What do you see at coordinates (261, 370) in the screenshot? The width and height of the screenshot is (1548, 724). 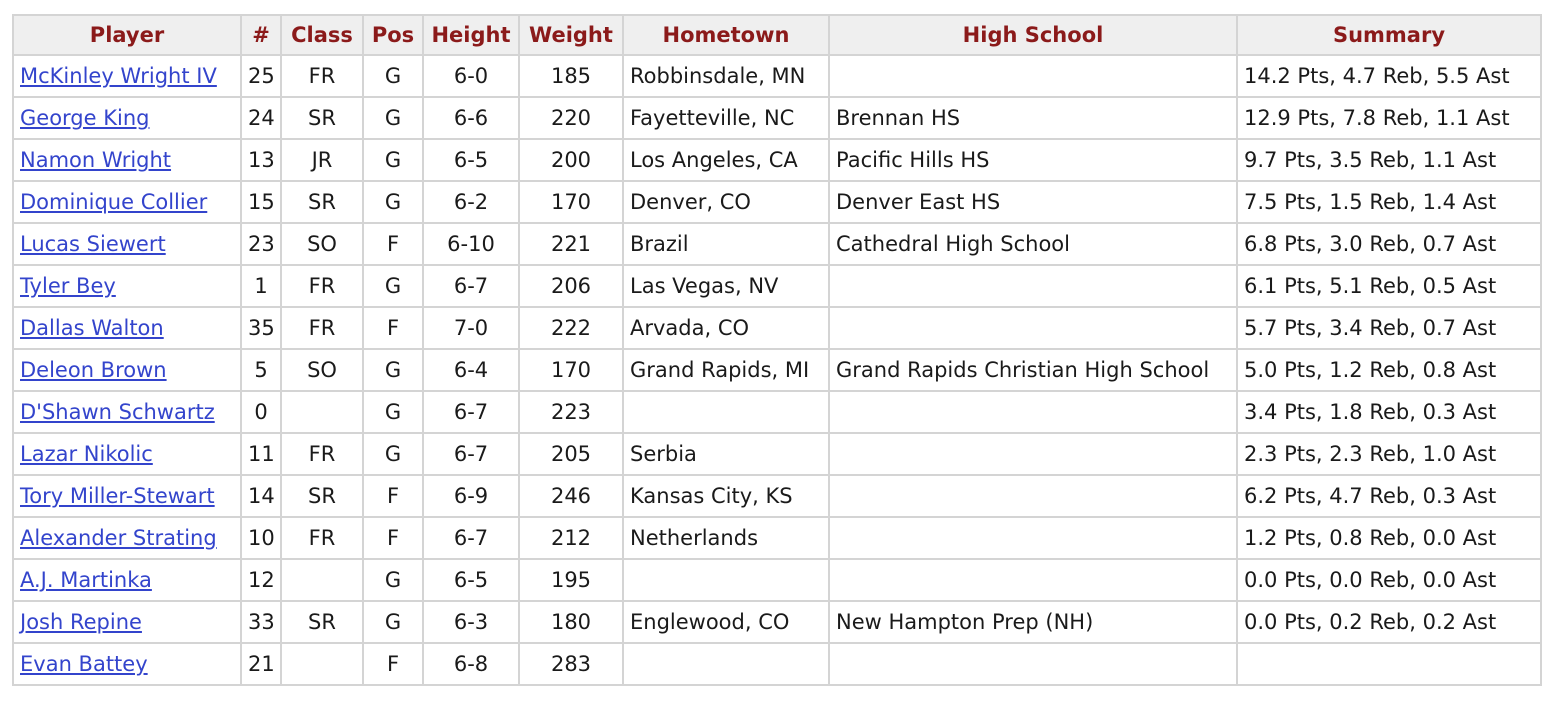 I see `jersey-number-cell: 5` at bounding box center [261, 370].